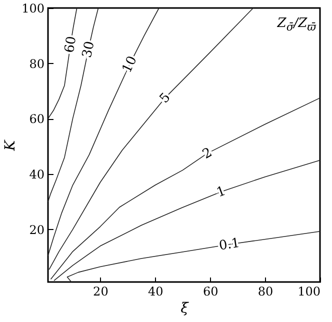 The height and width of the screenshot is (322, 332). I want to click on y-tick-label: 80, so click(36, 63).